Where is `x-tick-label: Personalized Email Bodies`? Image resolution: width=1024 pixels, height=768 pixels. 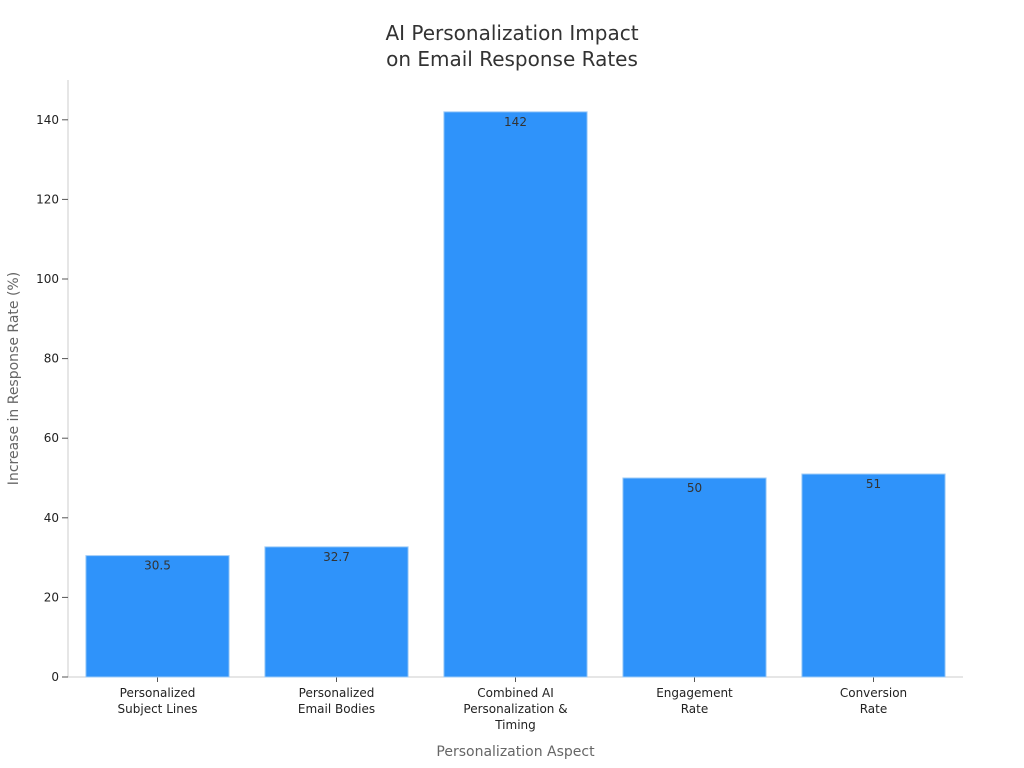
x-tick-label: Personalized Email Bodies is located at coordinates (336, 701).